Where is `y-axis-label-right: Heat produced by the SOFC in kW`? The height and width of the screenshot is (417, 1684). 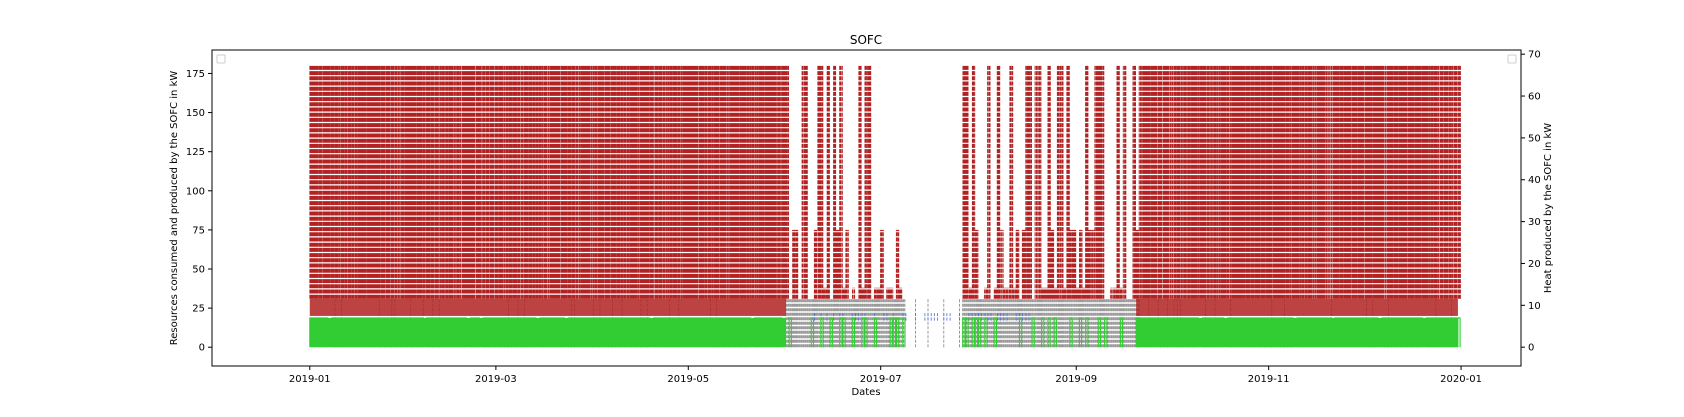 y-axis-label-right: Heat produced by the SOFC in kW is located at coordinates (1548, 208).